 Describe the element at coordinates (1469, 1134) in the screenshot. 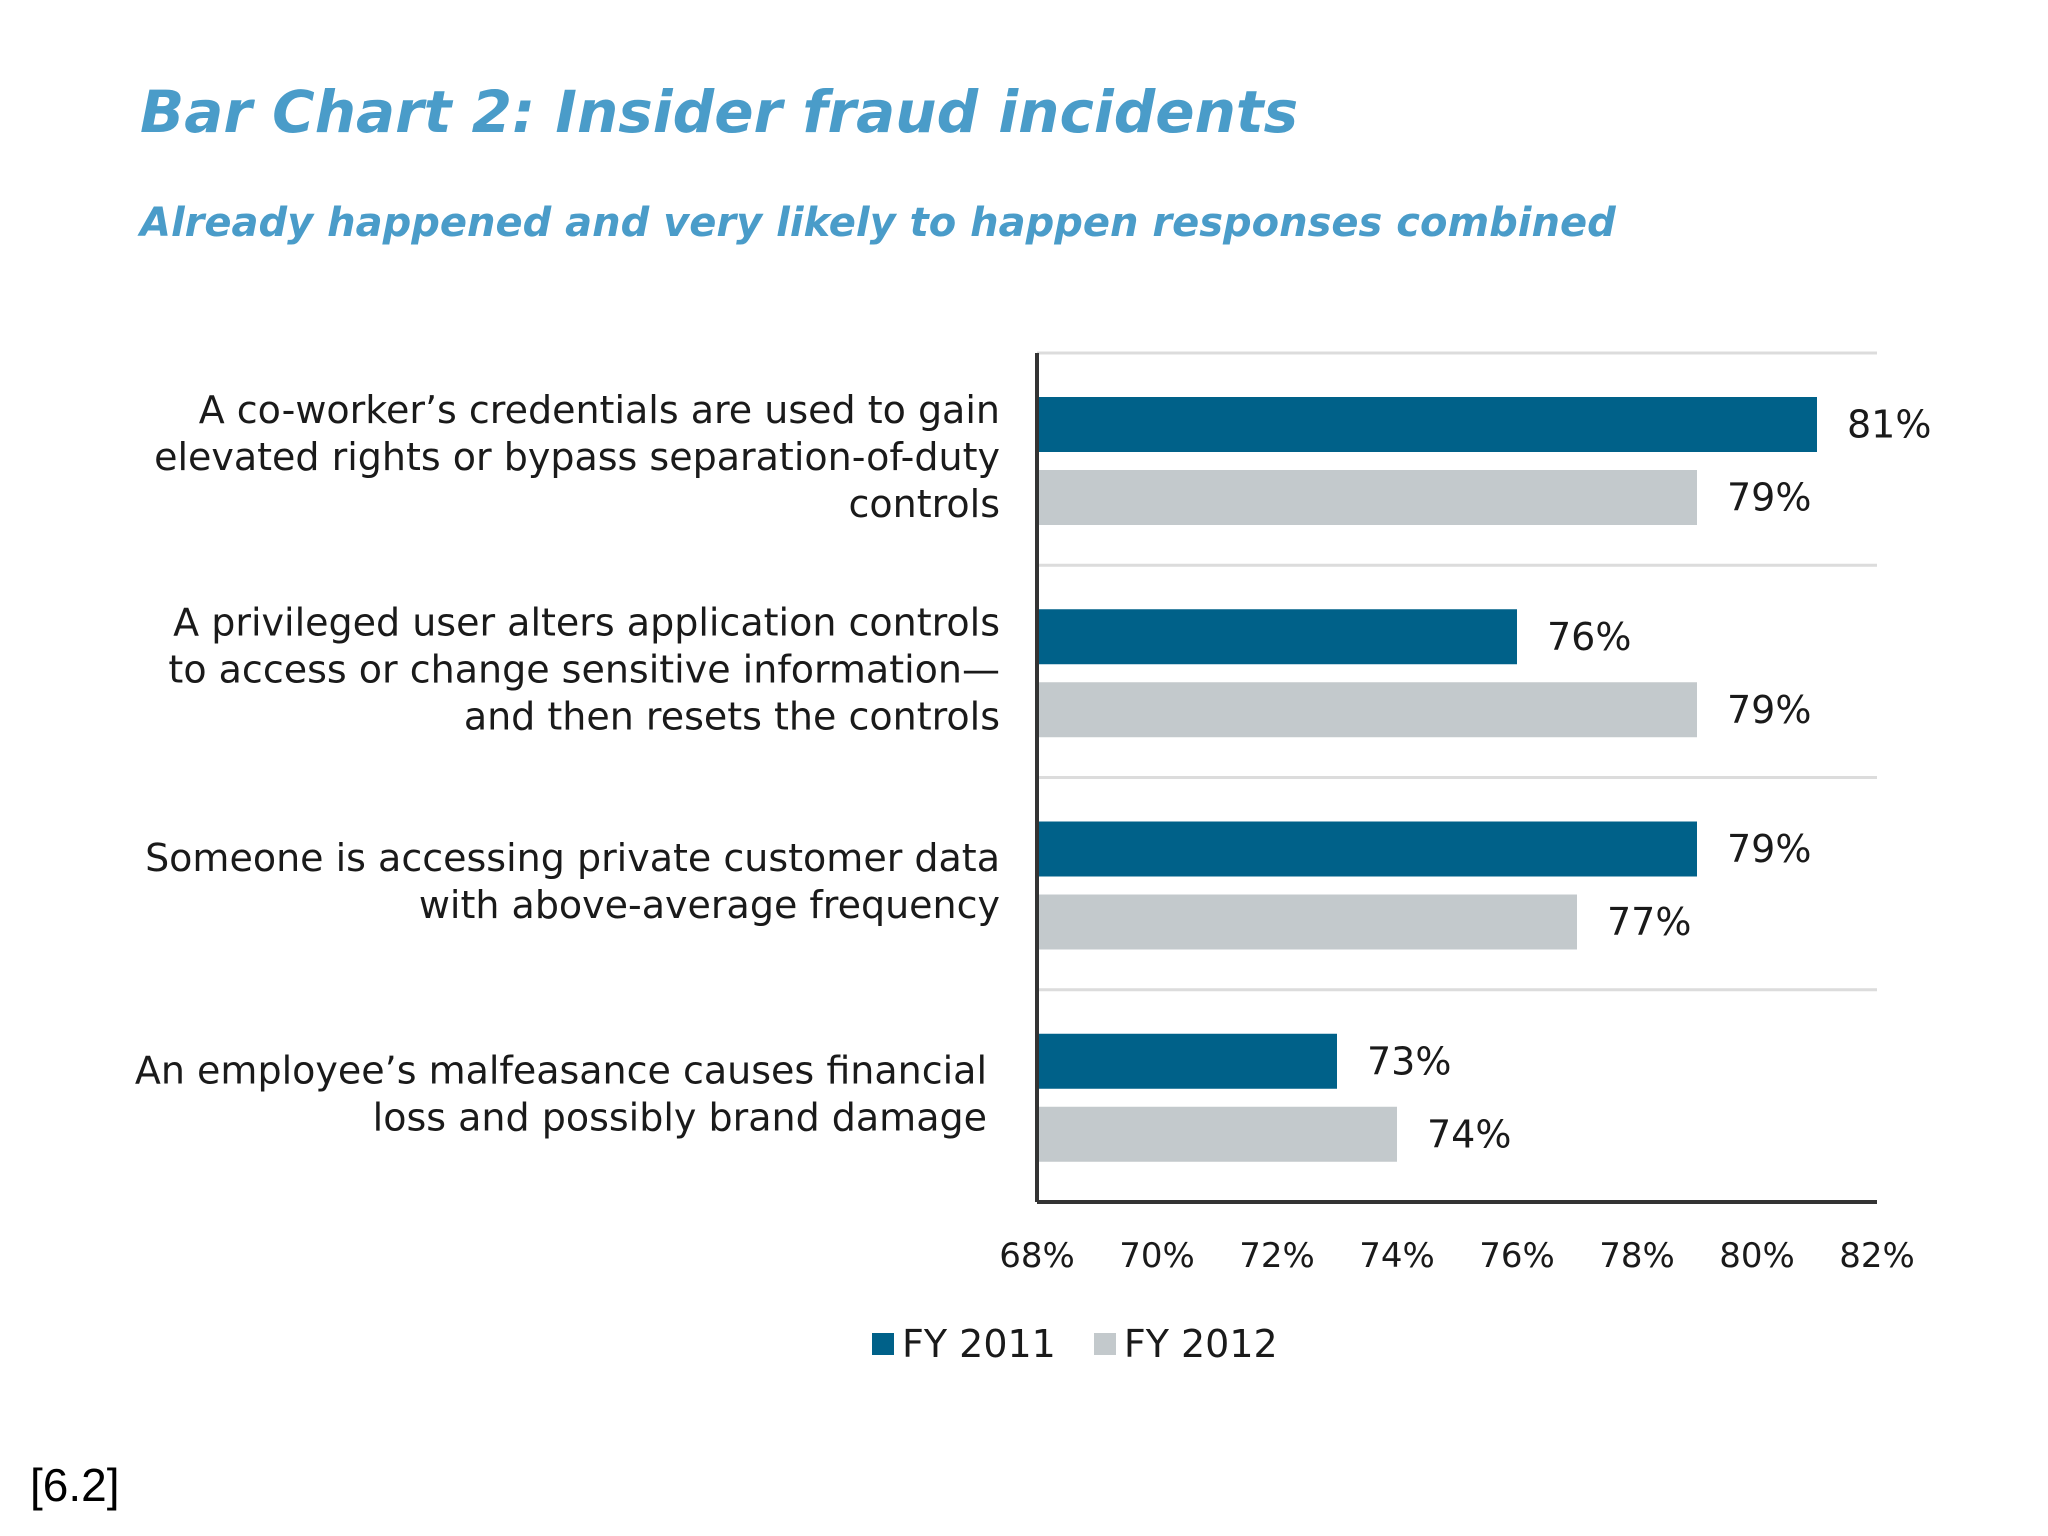

I see `data-label: 74%` at that location.